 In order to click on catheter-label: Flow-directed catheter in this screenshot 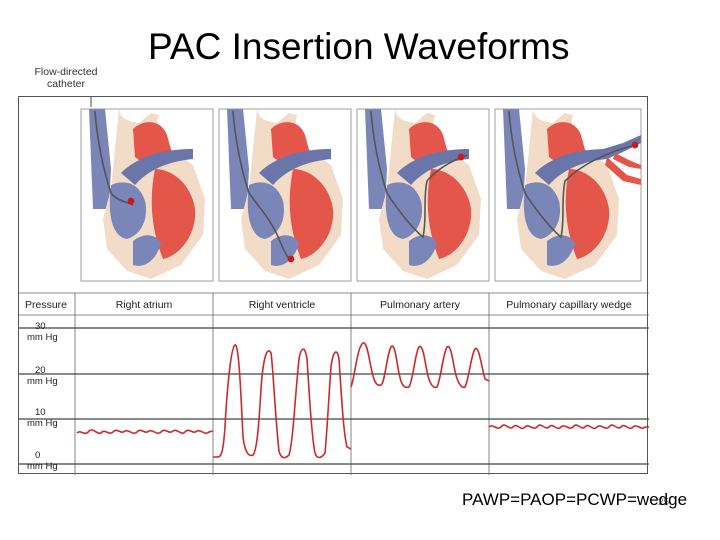, I will do `click(66, 78)`.